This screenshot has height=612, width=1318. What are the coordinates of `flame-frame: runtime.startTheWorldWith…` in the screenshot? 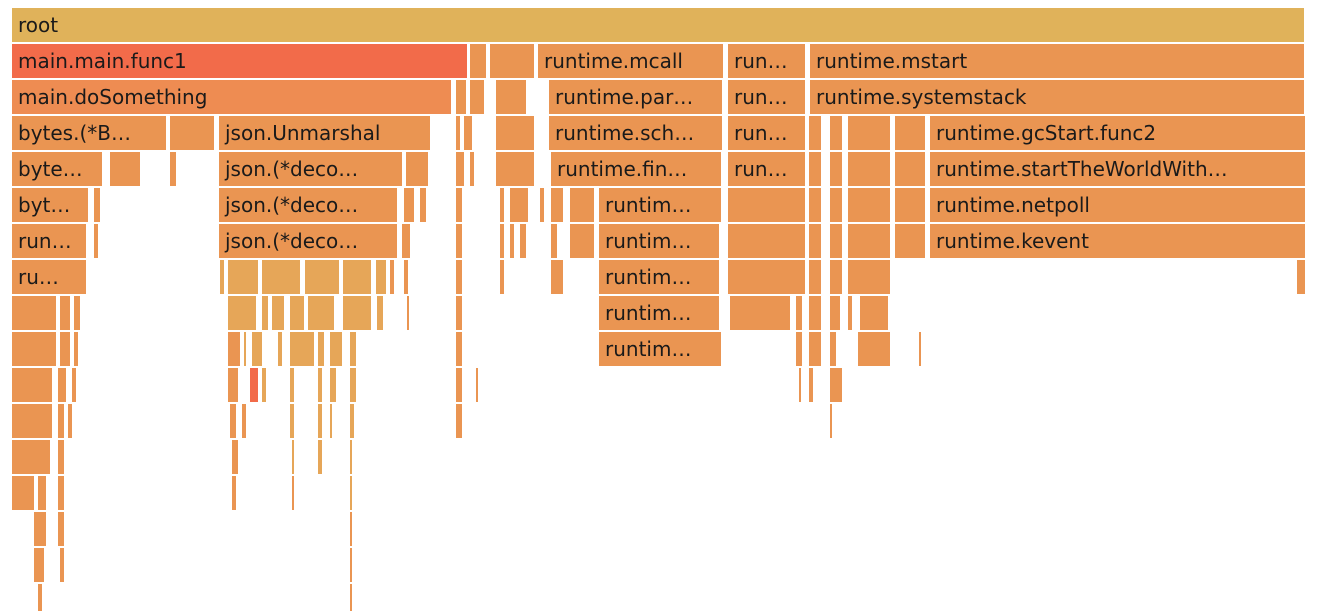 It's located at (1115, 169).